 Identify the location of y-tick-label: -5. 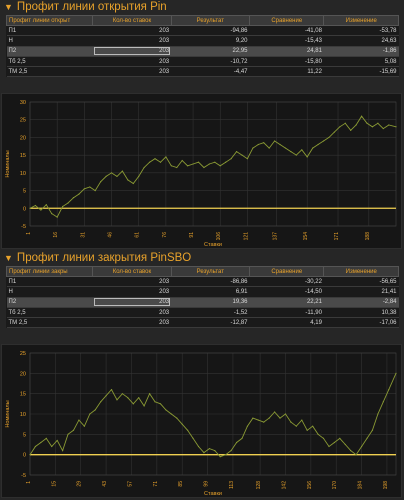
(23, 227).